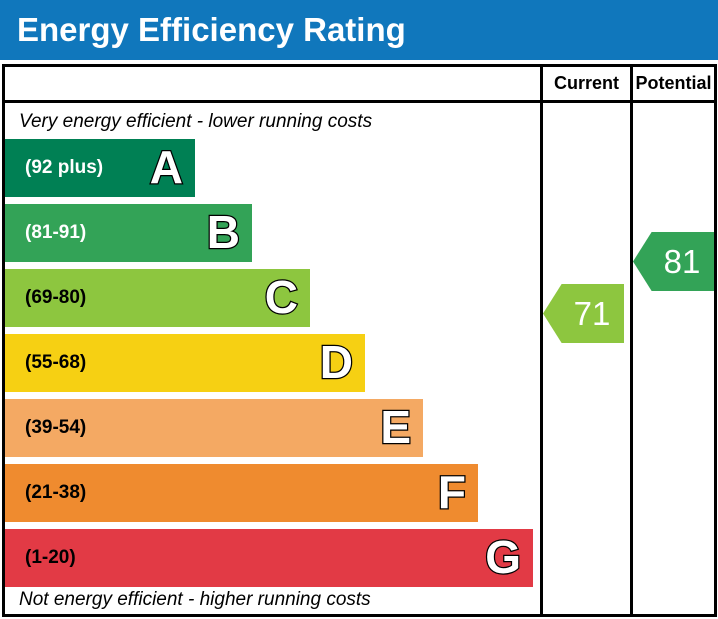 The image size is (718, 619). Describe the element at coordinates (56, 232) in the screenshot. I see `band-range-label: (81-91)` at that location.